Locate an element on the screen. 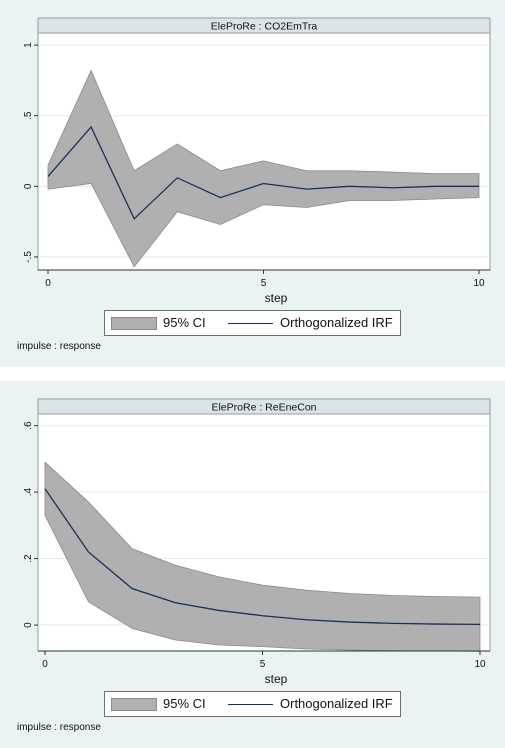 The width and height of the screenshot is (505, 748). y-tick-label: 1 is located at coordinates (28, 45).